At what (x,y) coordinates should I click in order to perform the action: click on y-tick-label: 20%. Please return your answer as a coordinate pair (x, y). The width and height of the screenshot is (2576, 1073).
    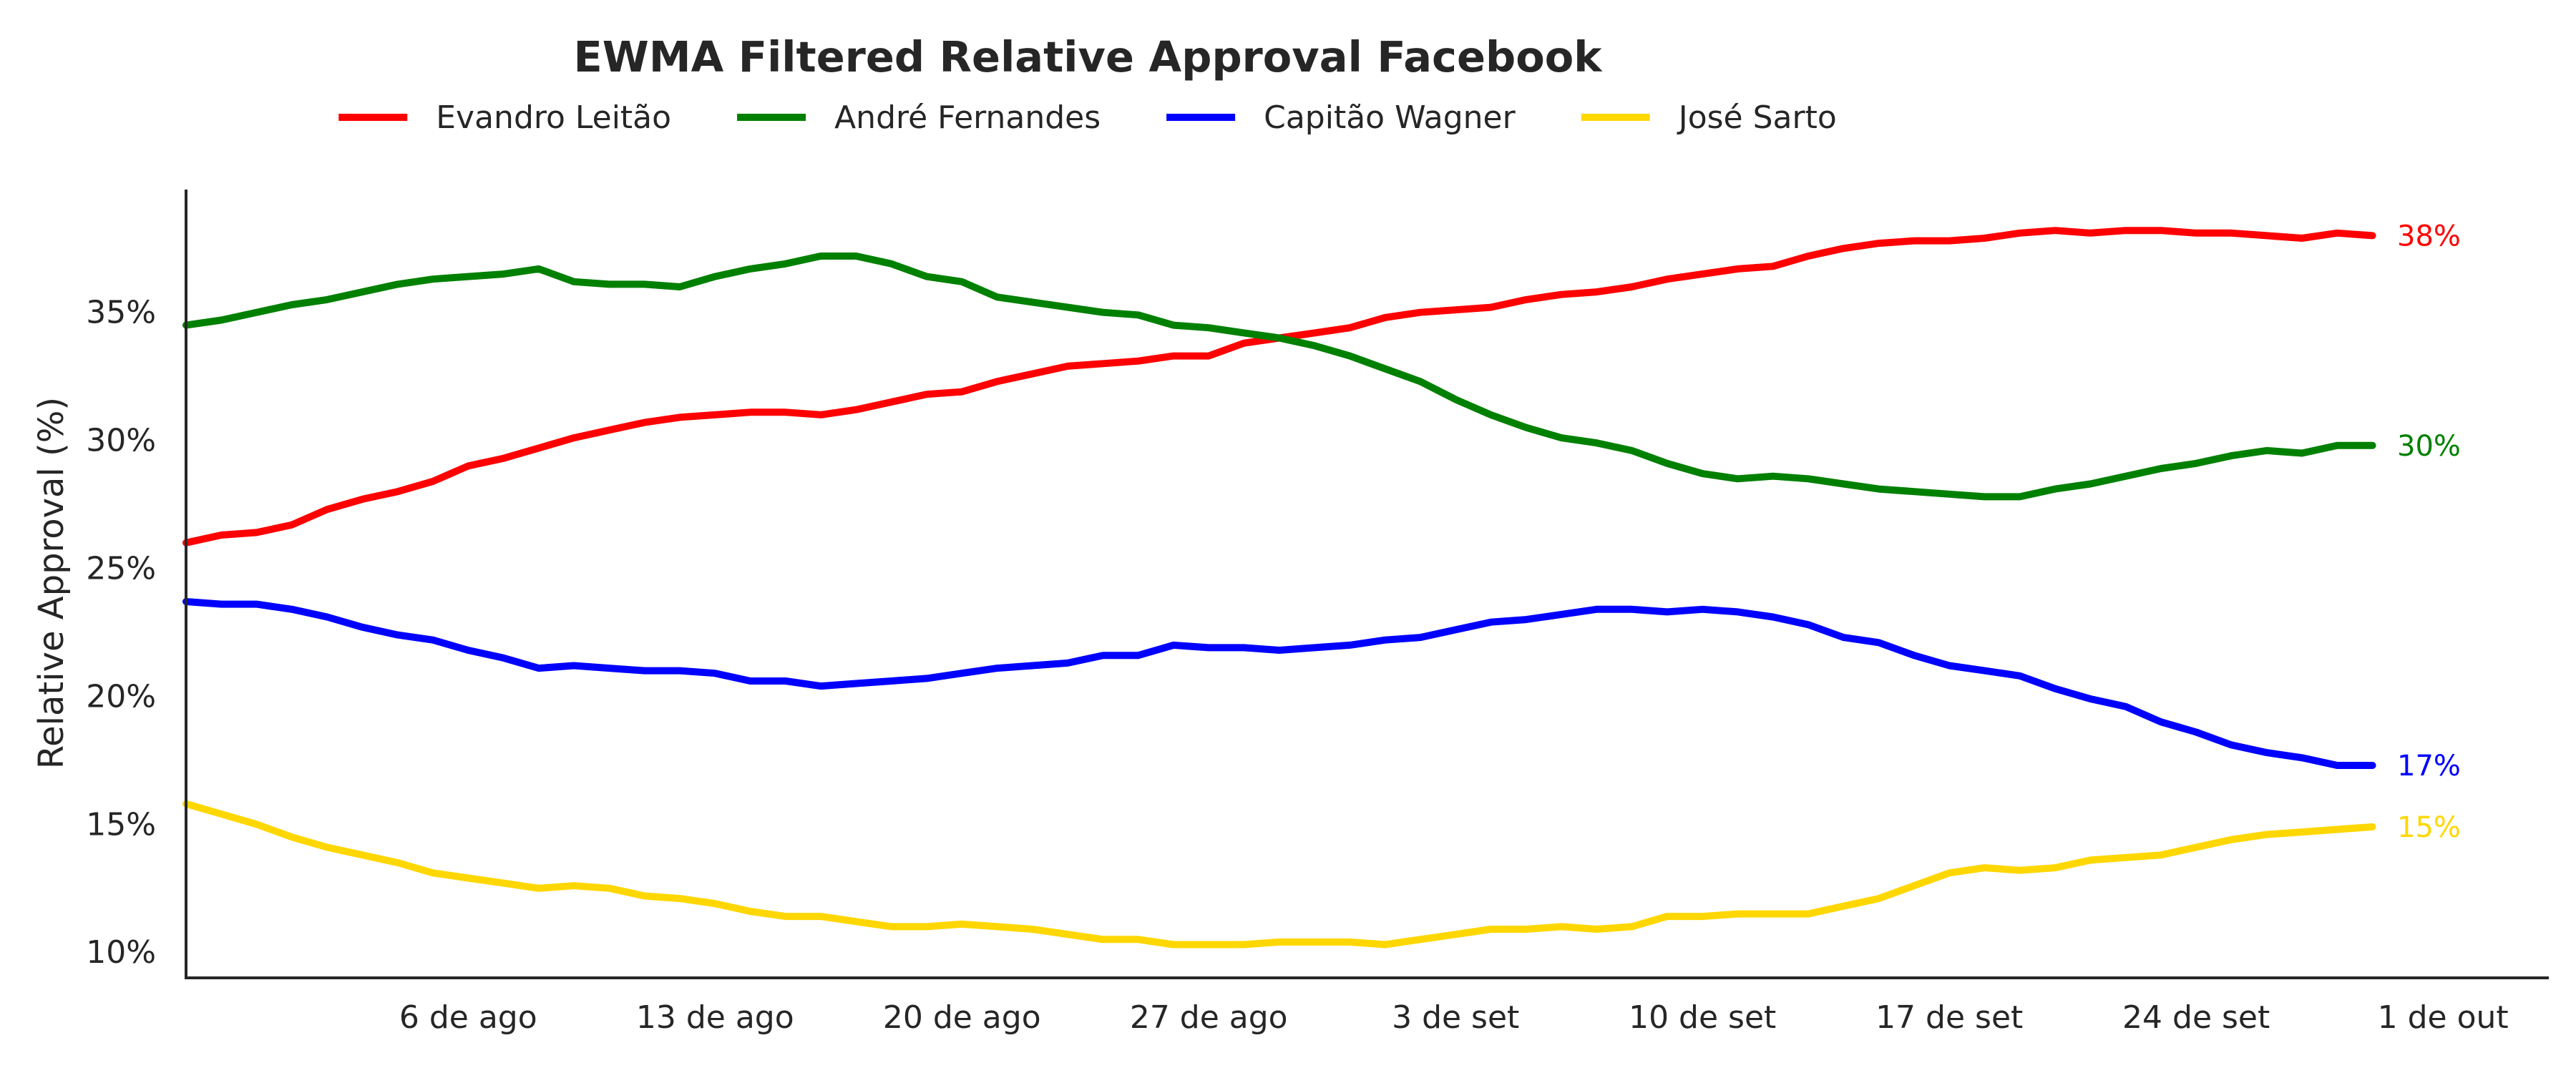
    Looking at the image, I should click on (121, 696).